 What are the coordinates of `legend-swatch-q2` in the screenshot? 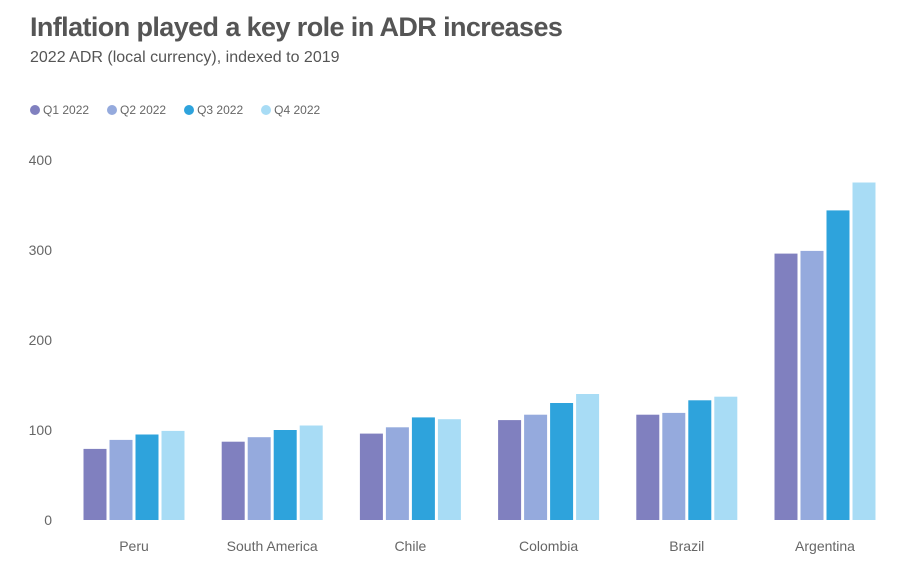 It's located at (112, 110).